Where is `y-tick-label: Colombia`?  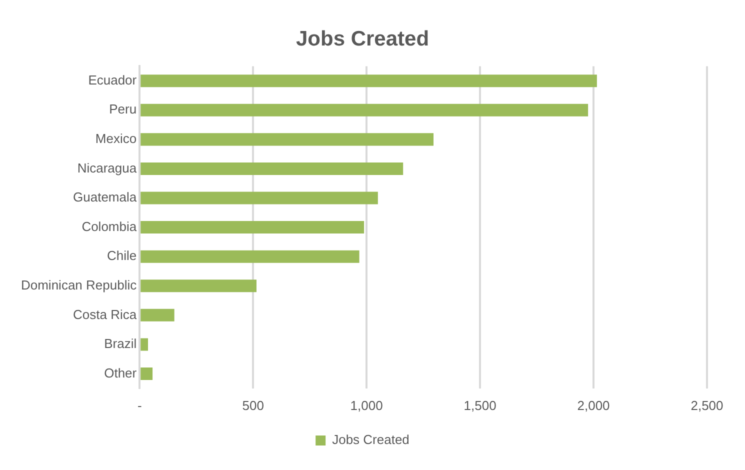
y-tick-label: Colombia is located at coordinates (110, 226).